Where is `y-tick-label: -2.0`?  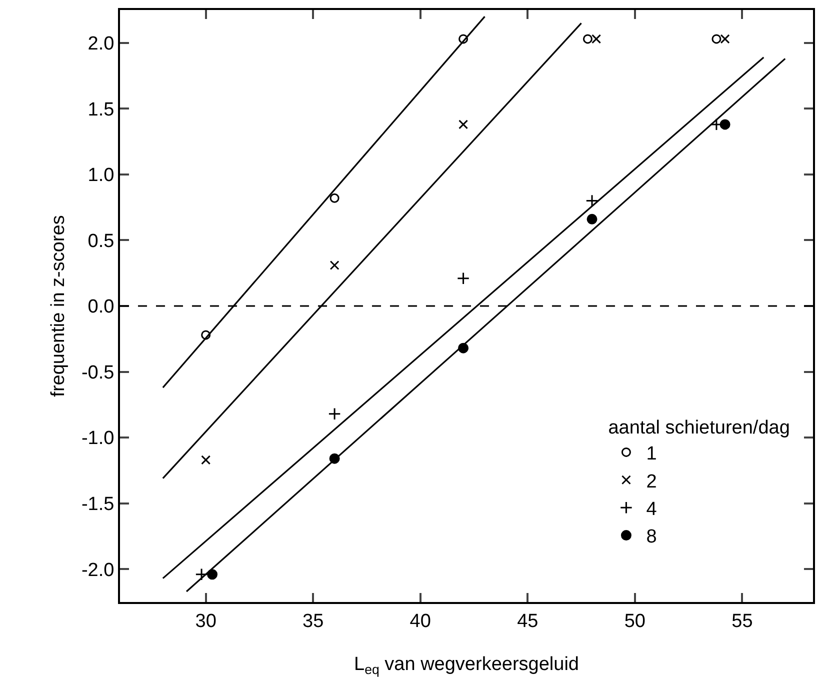 y-tick-label: -2.0 is located at coordinates (97, 570).